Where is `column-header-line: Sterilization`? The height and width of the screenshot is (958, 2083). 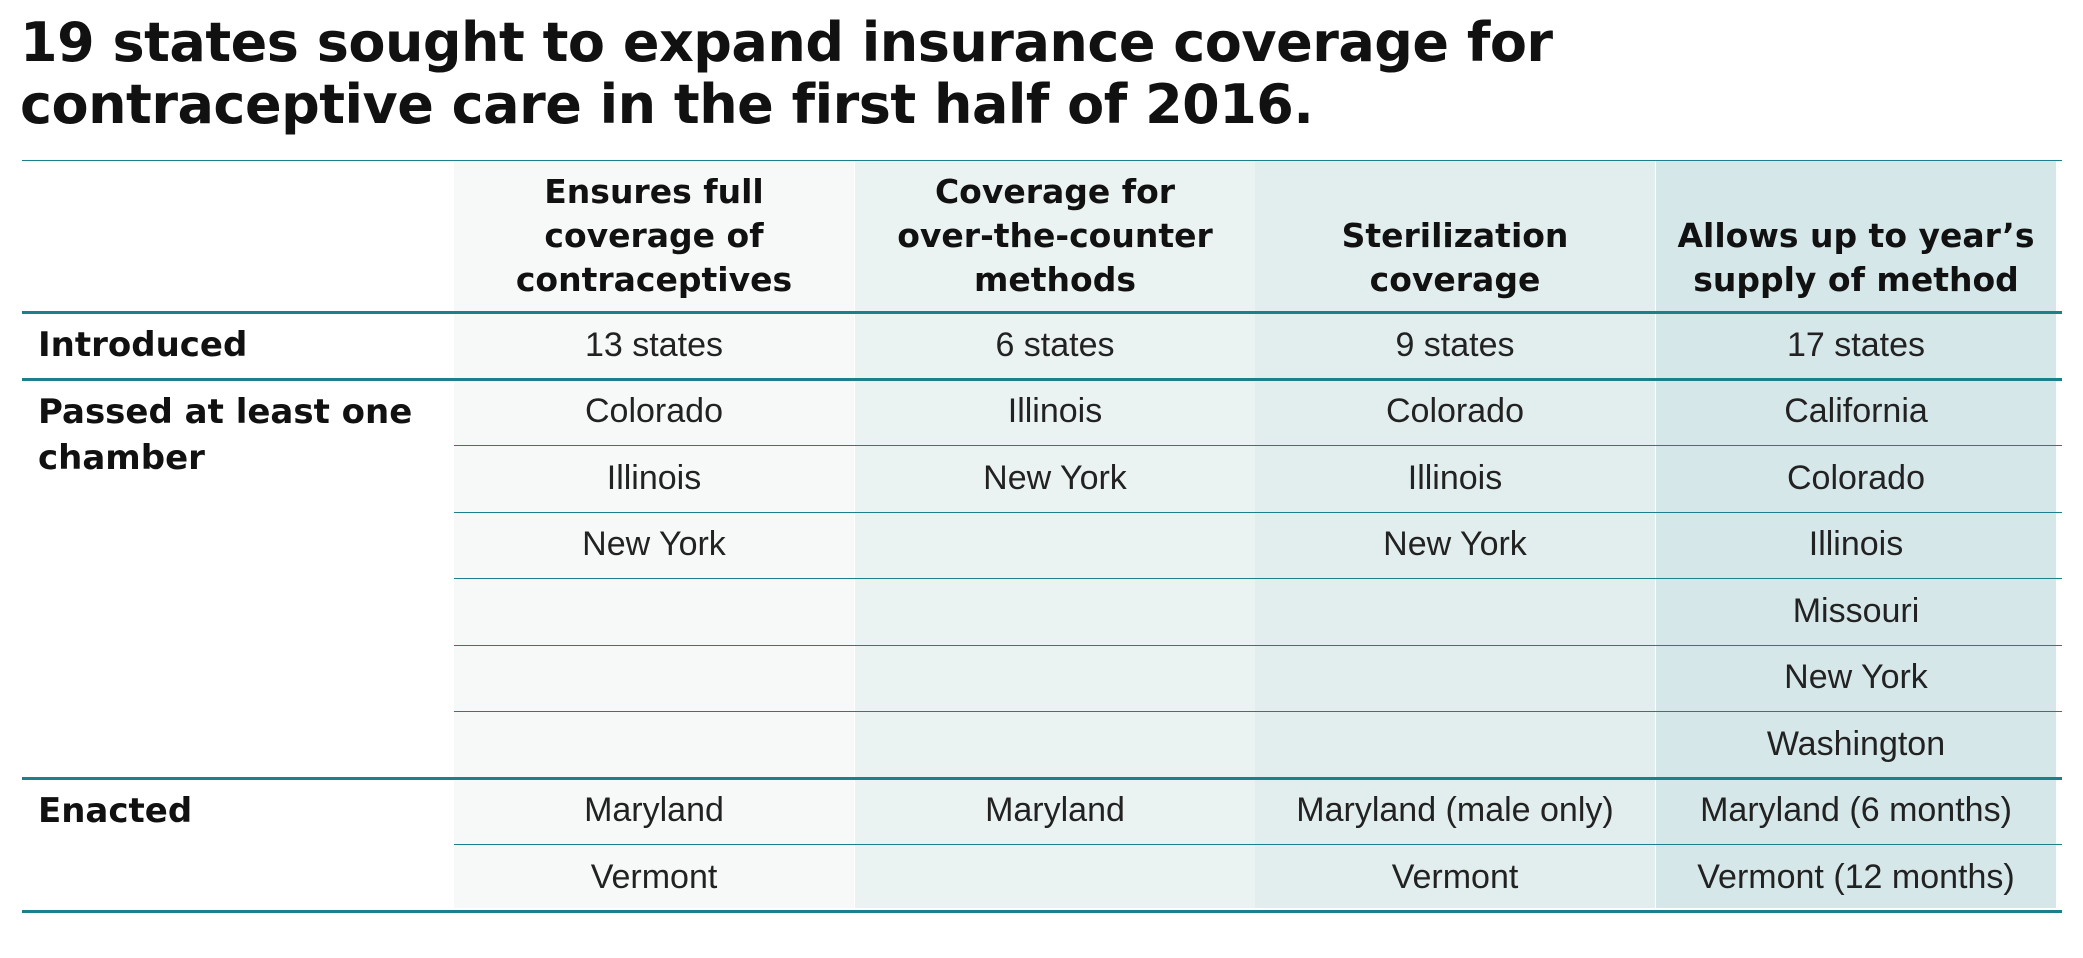 column-header-line: Sterilization is located at coordinates (1455, 235).